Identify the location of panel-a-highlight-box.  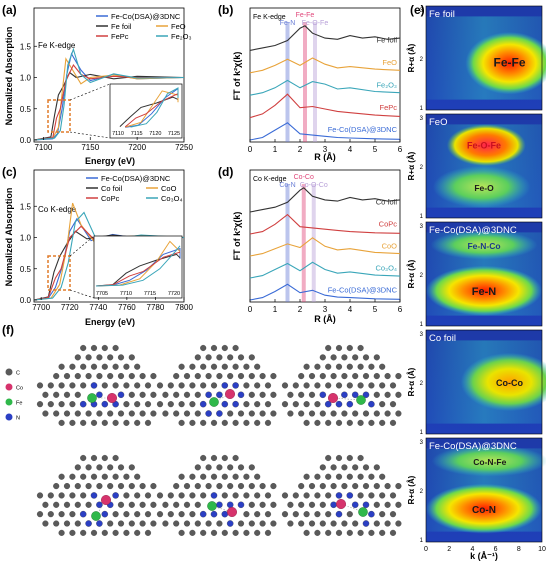
(59, 116).